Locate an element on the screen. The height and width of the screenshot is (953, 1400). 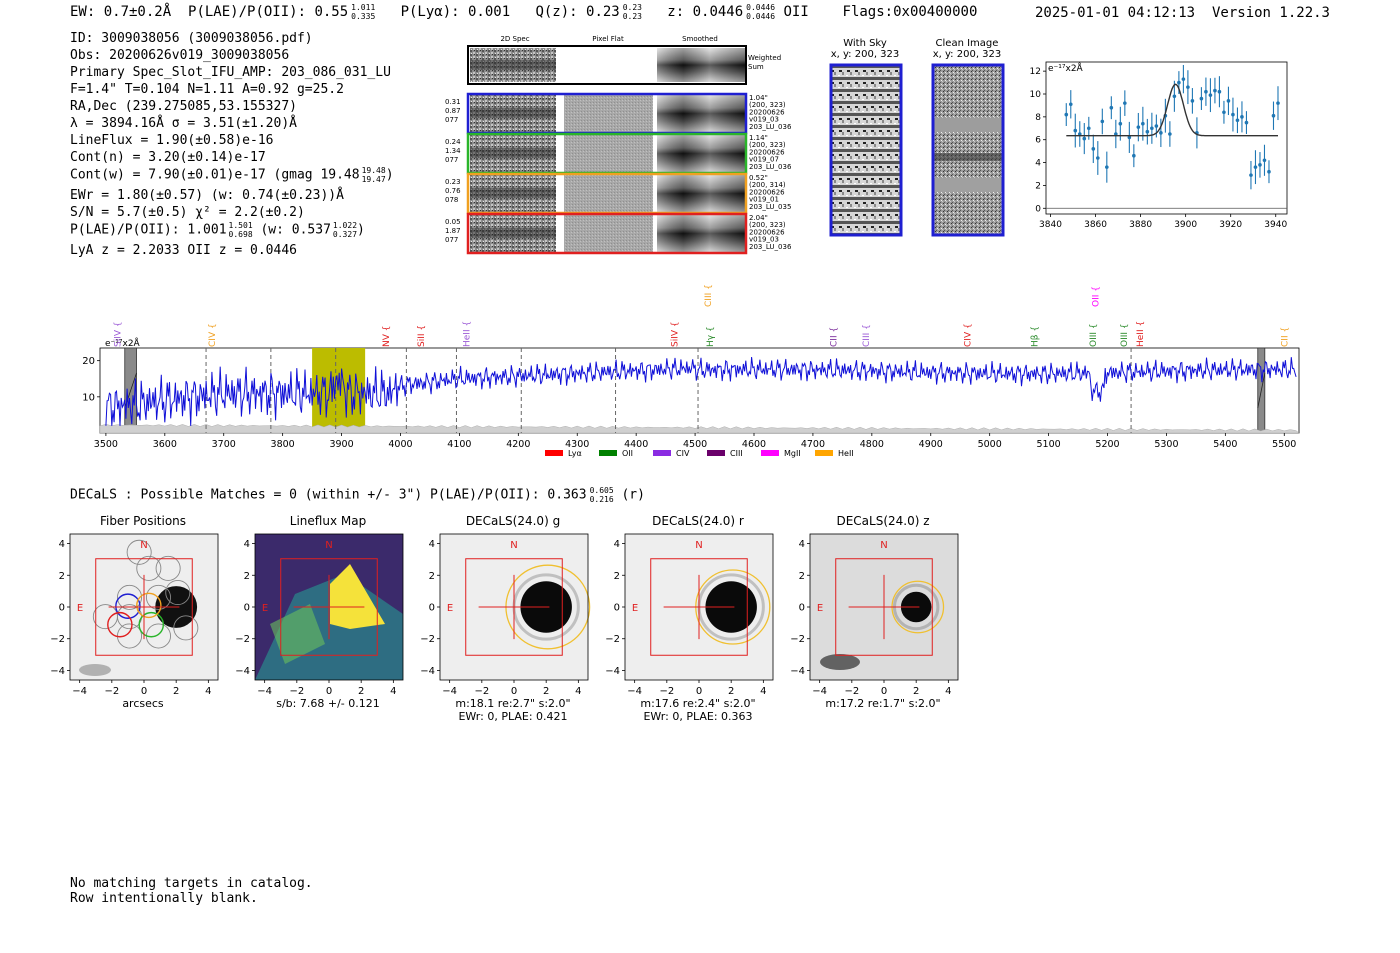
weighted-label-2: Sum is located at coordinates (756, 67).